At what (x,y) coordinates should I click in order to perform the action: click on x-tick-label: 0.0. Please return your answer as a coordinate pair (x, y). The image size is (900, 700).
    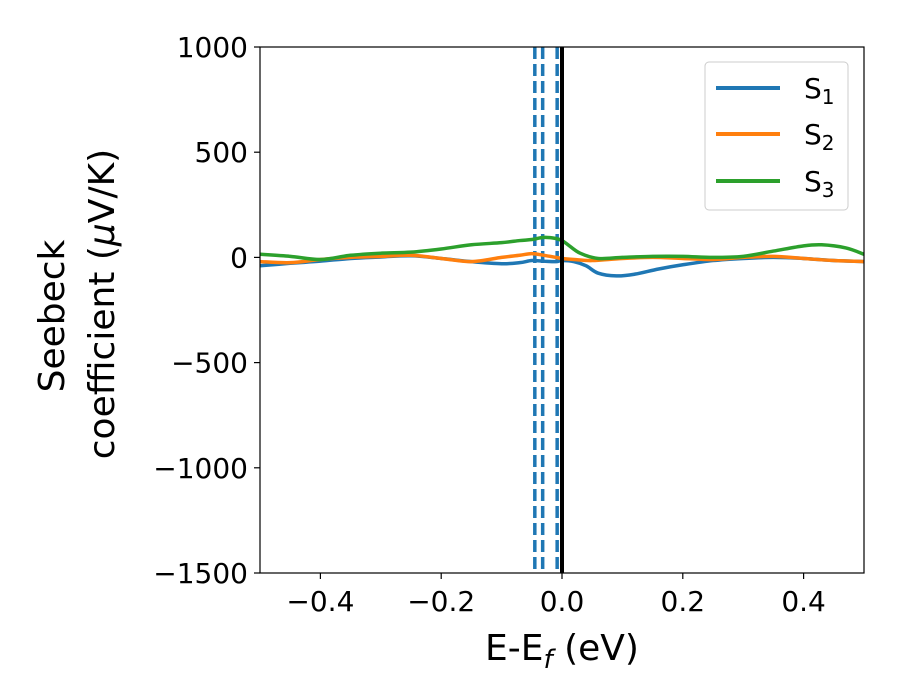
    Looking at the image, I should click on (562, 601).